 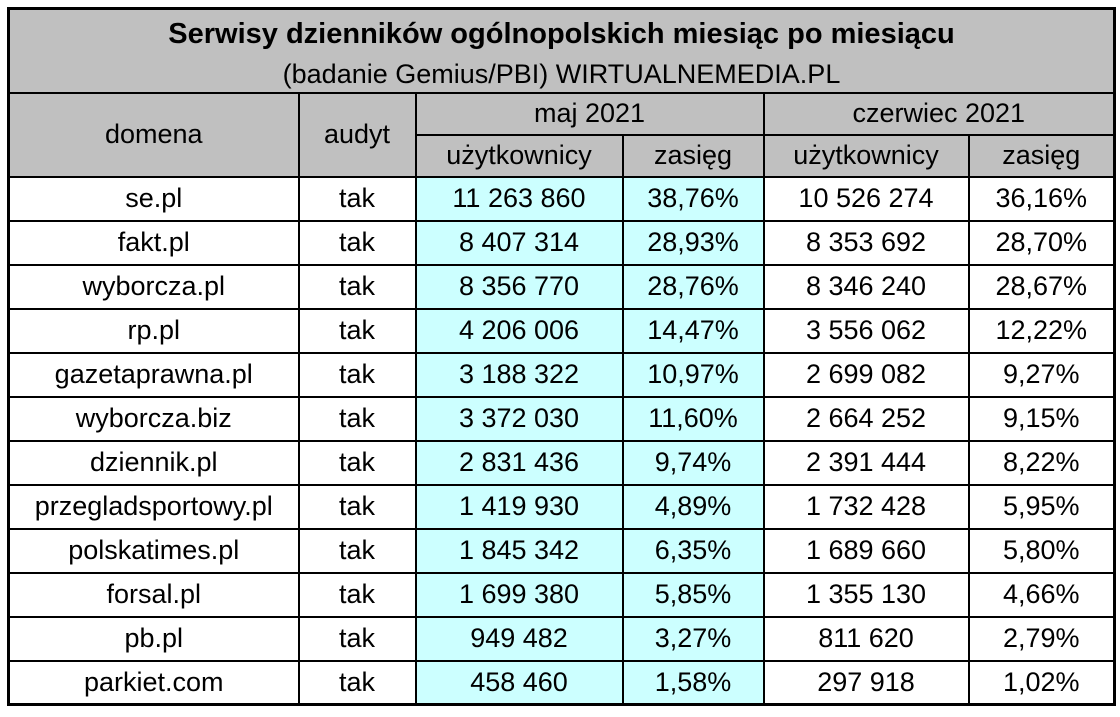 What do you see at coordinates (866, 330) in the screenshot?
I see `cell-june-users: 3 556 062` at bounding box center [866, 330].